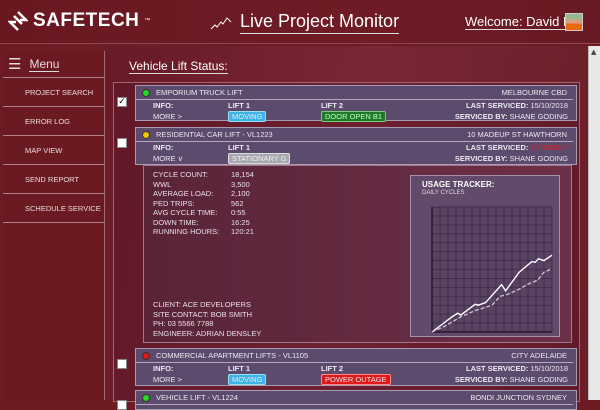  I want to click on stat-row: WWL 3,500, so click(203, 185).